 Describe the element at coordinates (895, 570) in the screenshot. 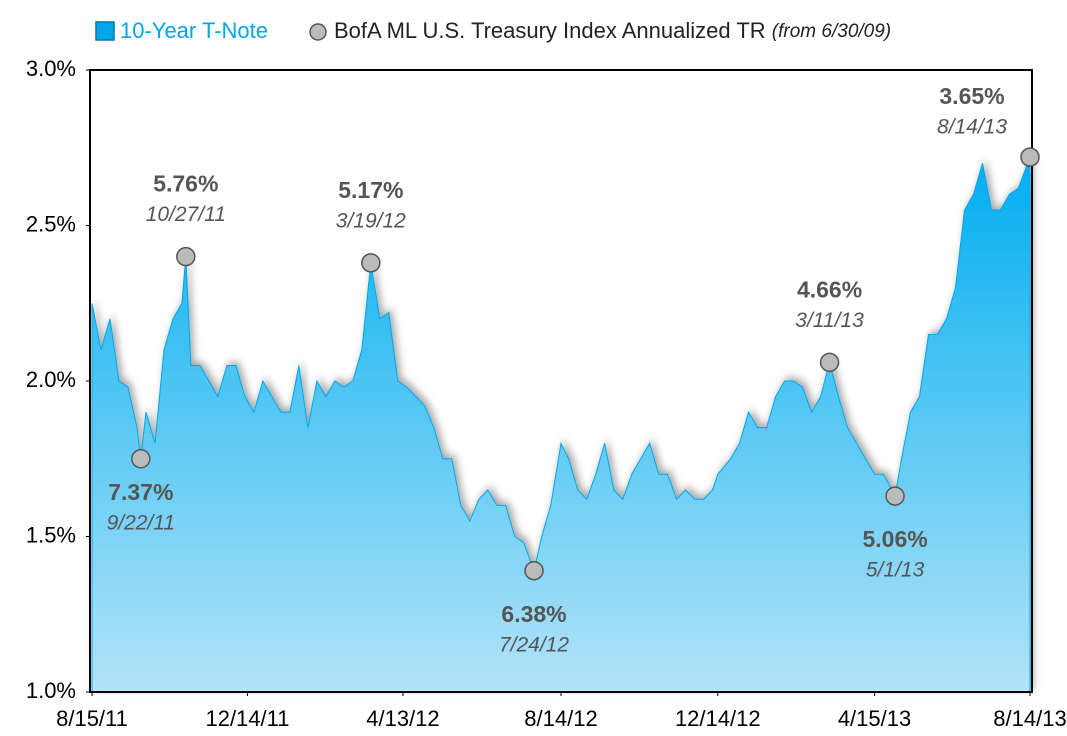

I see `marker-date: 5/1/13` at that location.